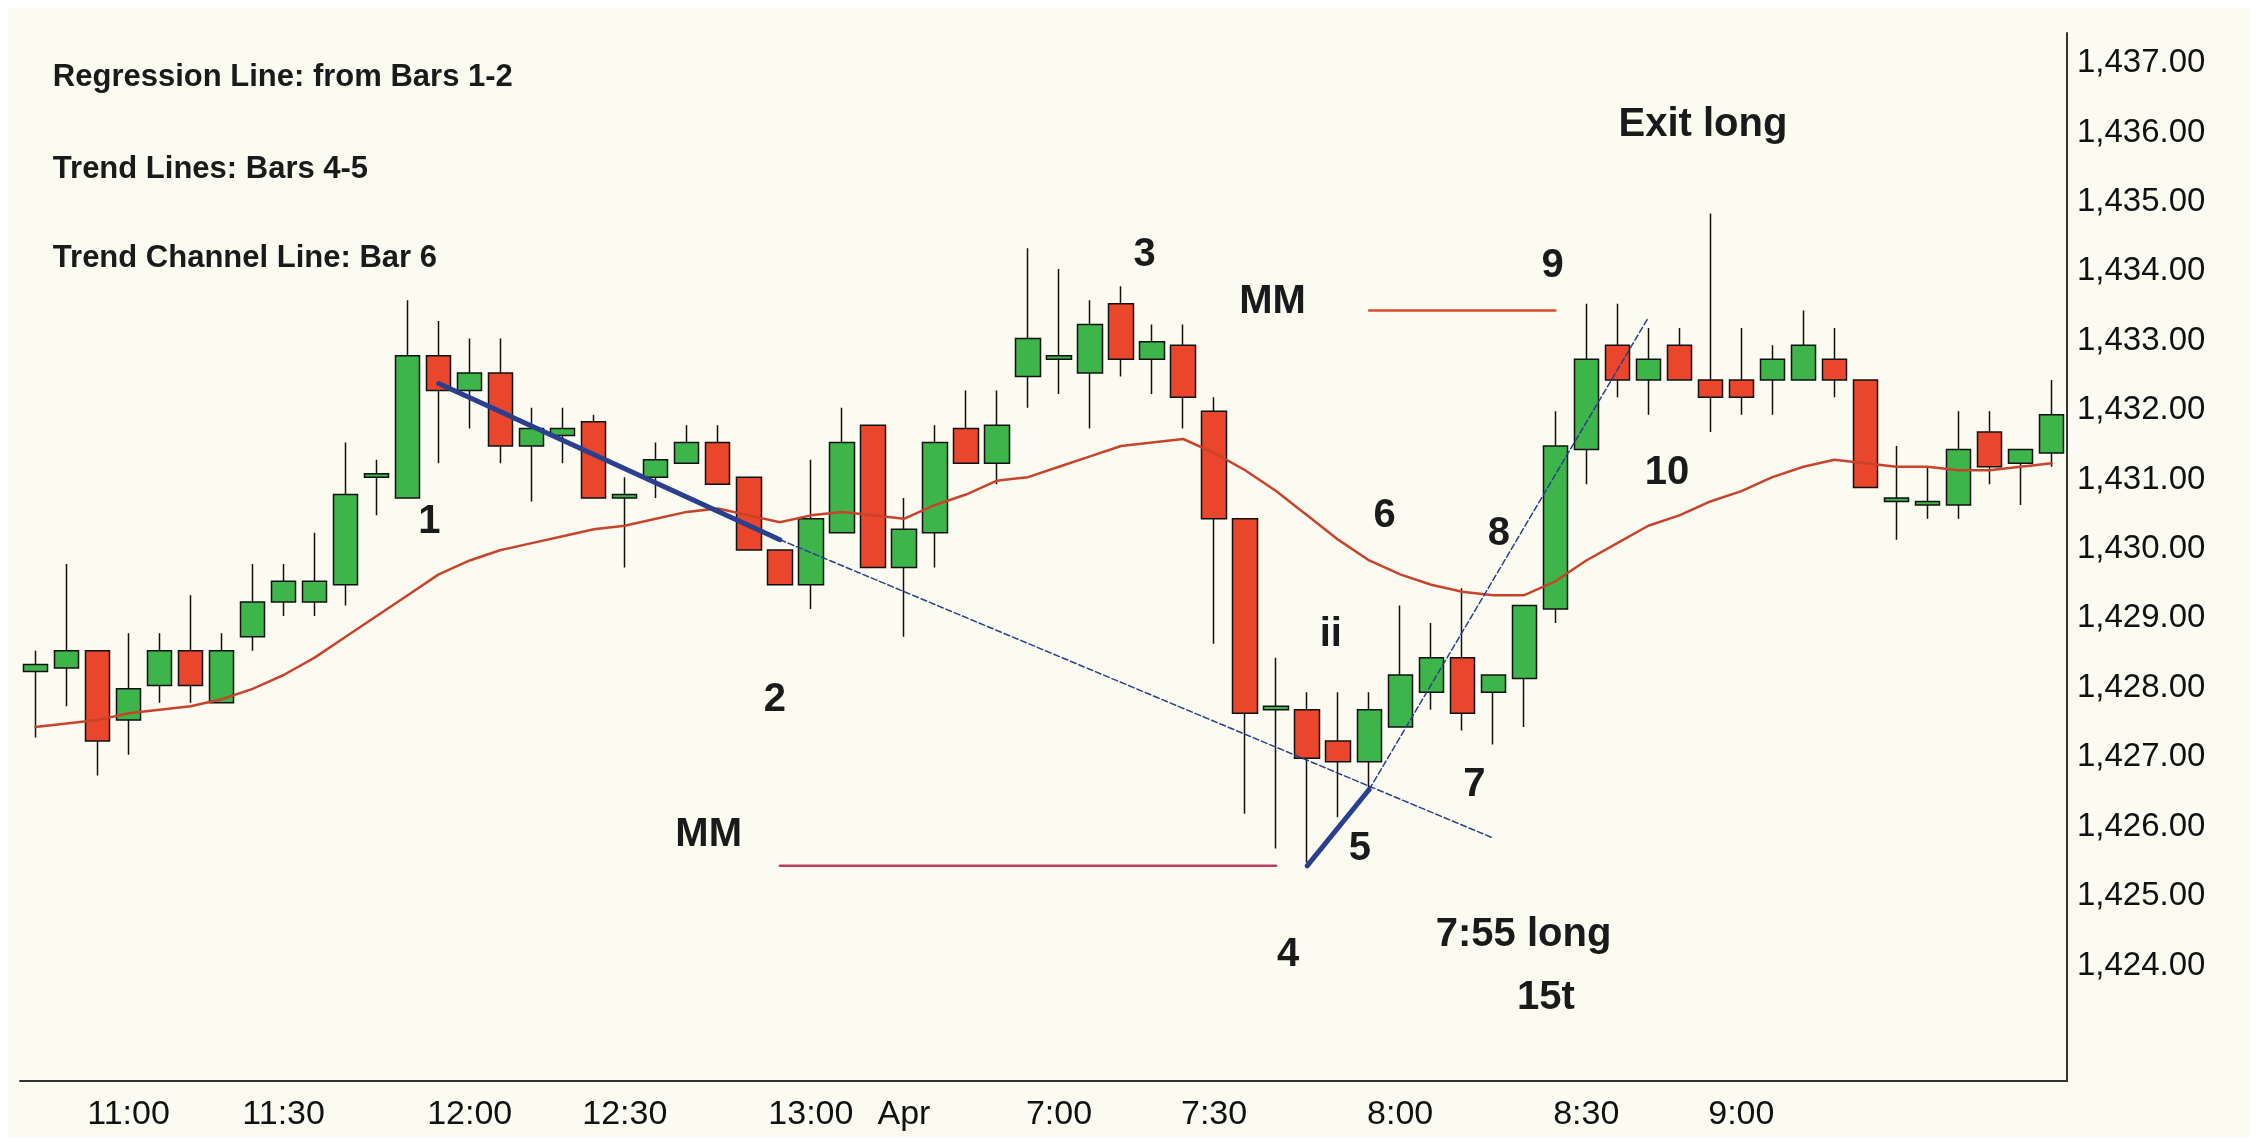 Image resolution: width=2258 pixels, height=1145 pixels. Describe the element at coordinates (1214, 1112) in the screenshot. I see `x-tick-label: 7:30` at that location.